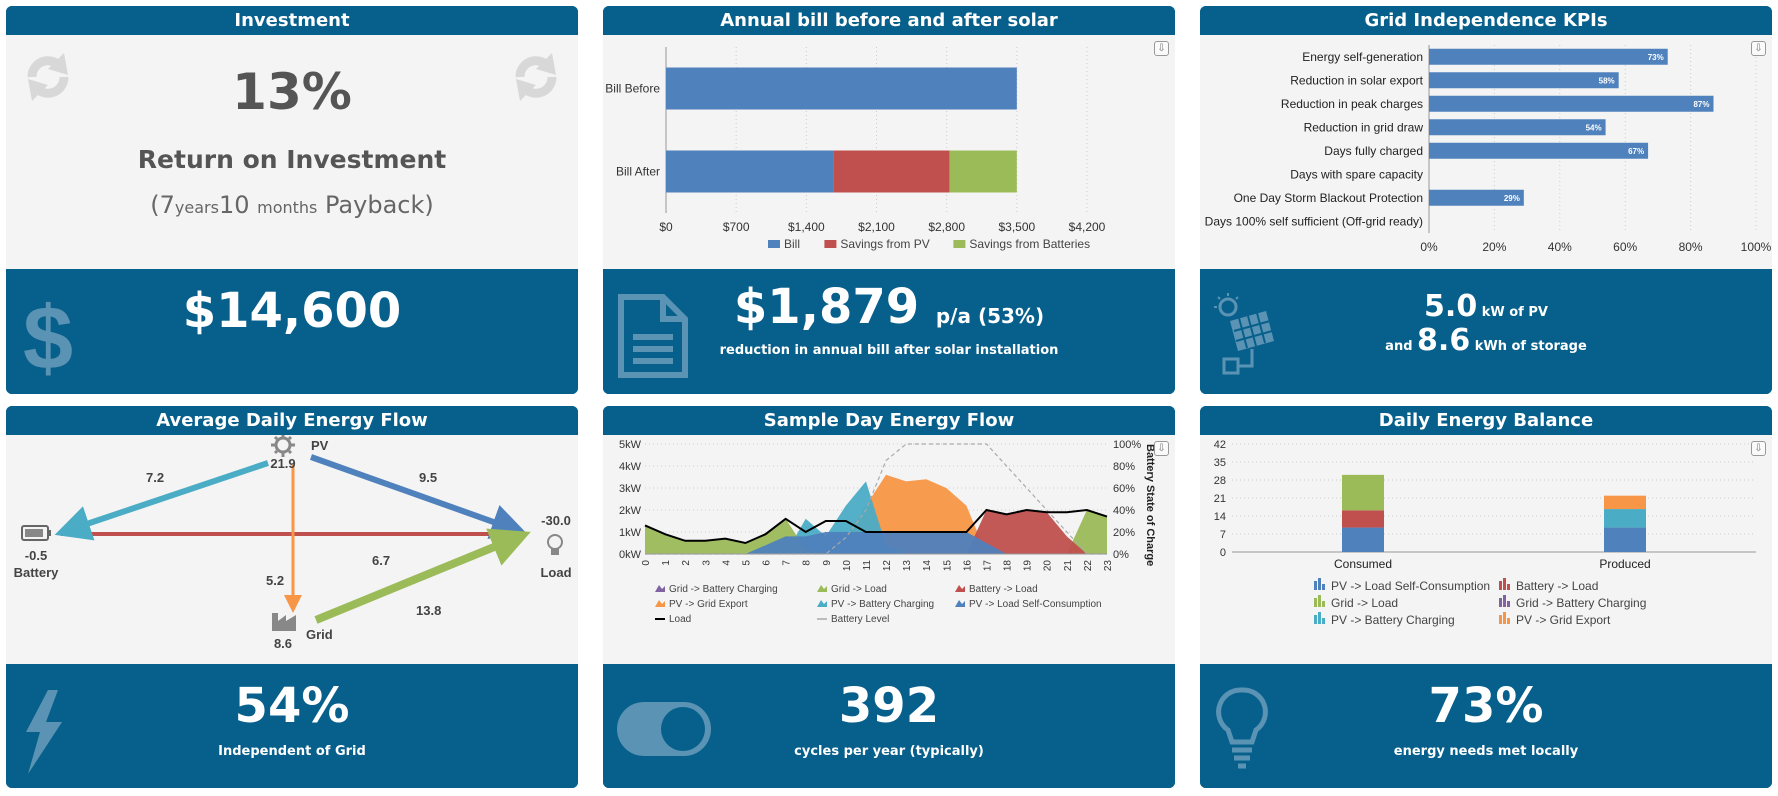 This screenshot has height=796, width=1778. I want to click on payback-text: (7years10 months Payback), so click(292, 205).